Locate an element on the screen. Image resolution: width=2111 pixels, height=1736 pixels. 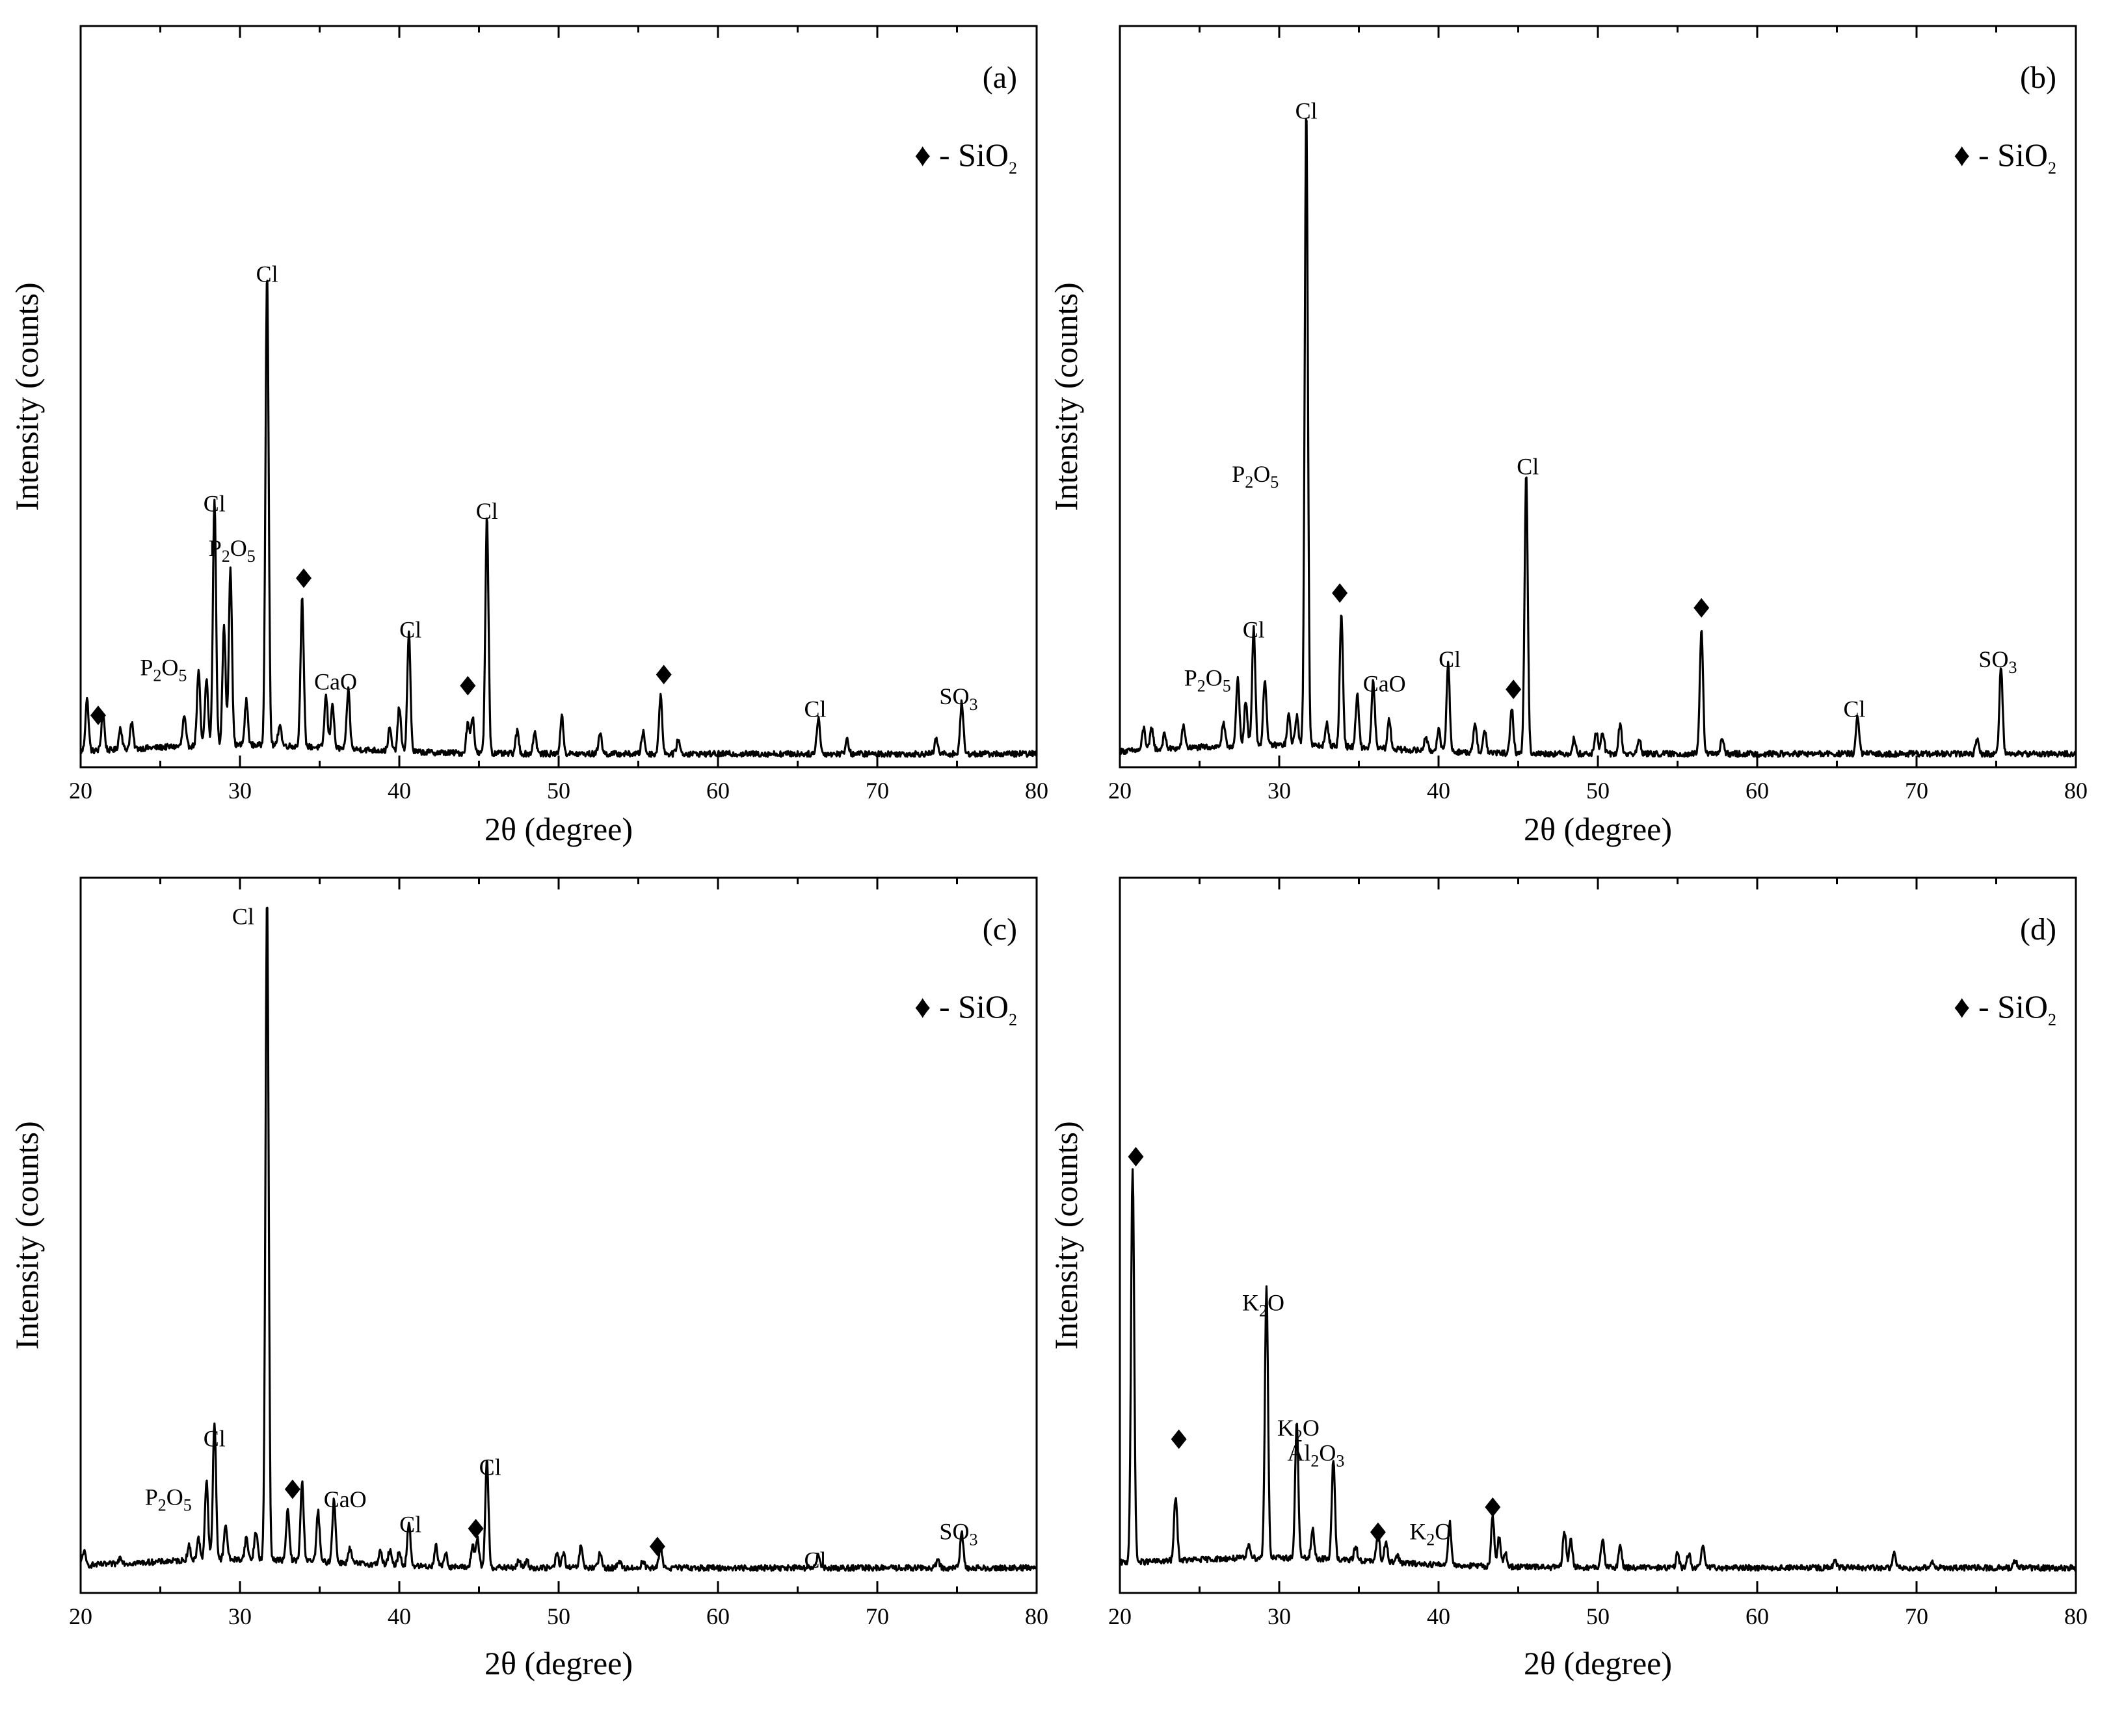
panel-label: (c) is located at coordinates (1000, 929).